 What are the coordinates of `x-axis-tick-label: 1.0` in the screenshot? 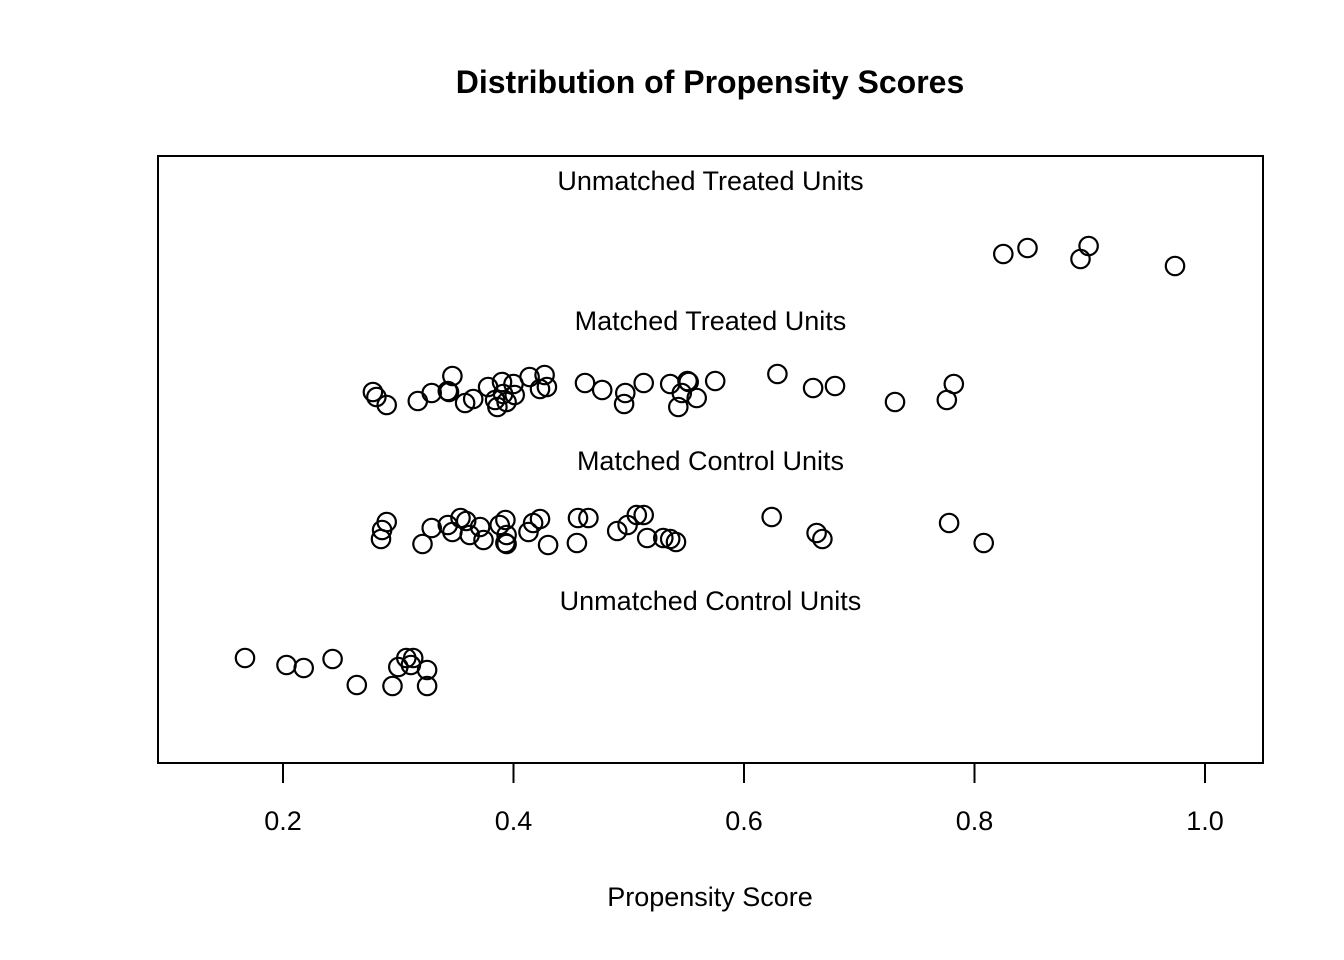 It's located at (1205, 821).